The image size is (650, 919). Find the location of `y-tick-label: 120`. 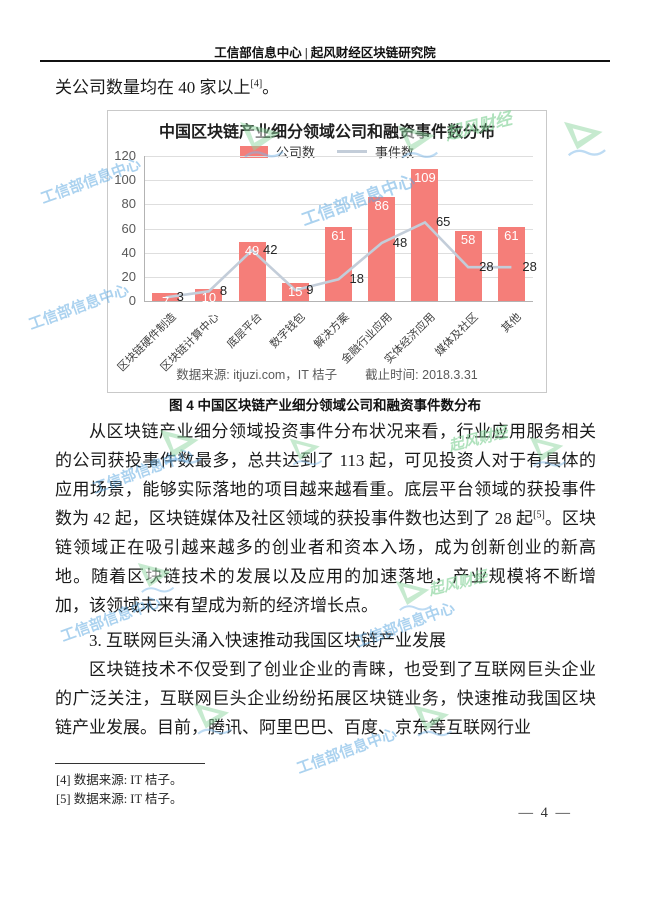

y-tick-label: 120 is located at coordinates (125, 155).